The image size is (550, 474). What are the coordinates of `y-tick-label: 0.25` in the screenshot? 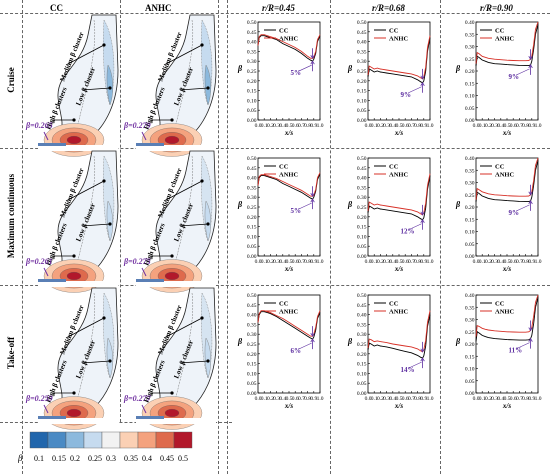 It's located at (252, 208).